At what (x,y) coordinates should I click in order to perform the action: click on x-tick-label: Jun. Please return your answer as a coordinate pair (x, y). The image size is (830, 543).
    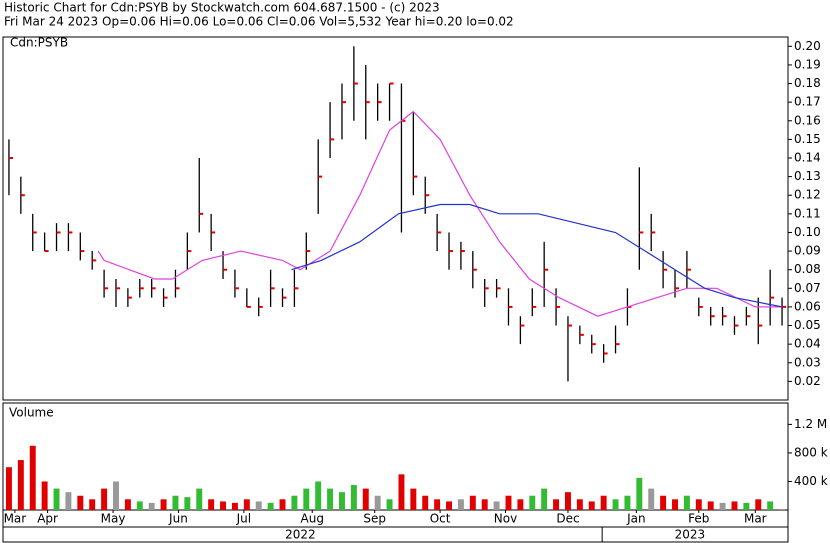
    Looking at the image, I should click on (178, 519).